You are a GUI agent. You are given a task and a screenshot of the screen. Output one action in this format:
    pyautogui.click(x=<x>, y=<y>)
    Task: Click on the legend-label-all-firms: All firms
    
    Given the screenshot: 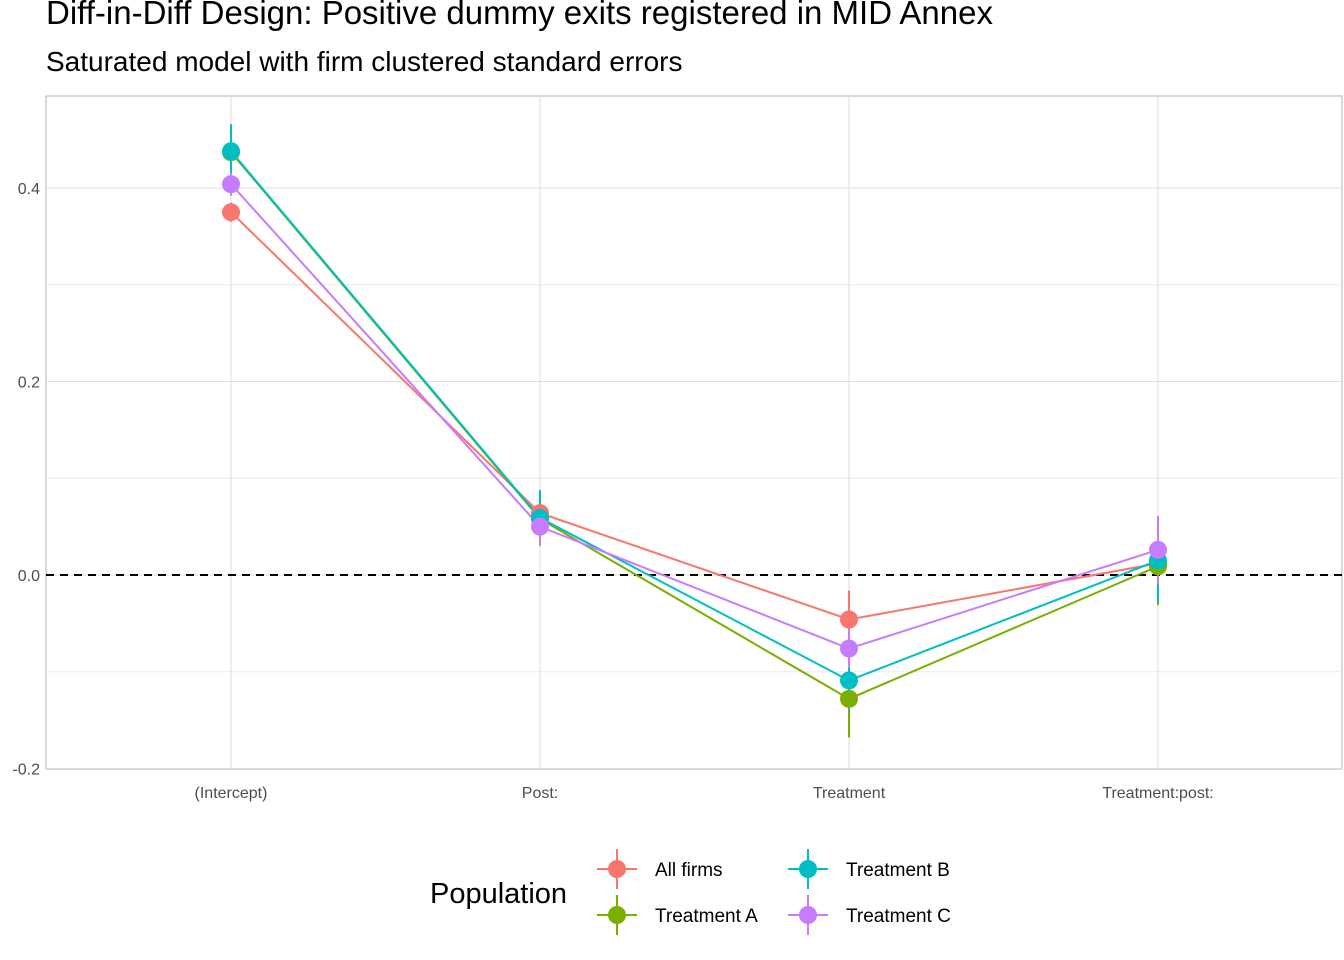 What is the action you would take?
    pyautogui.click(x=689, y=870)
    